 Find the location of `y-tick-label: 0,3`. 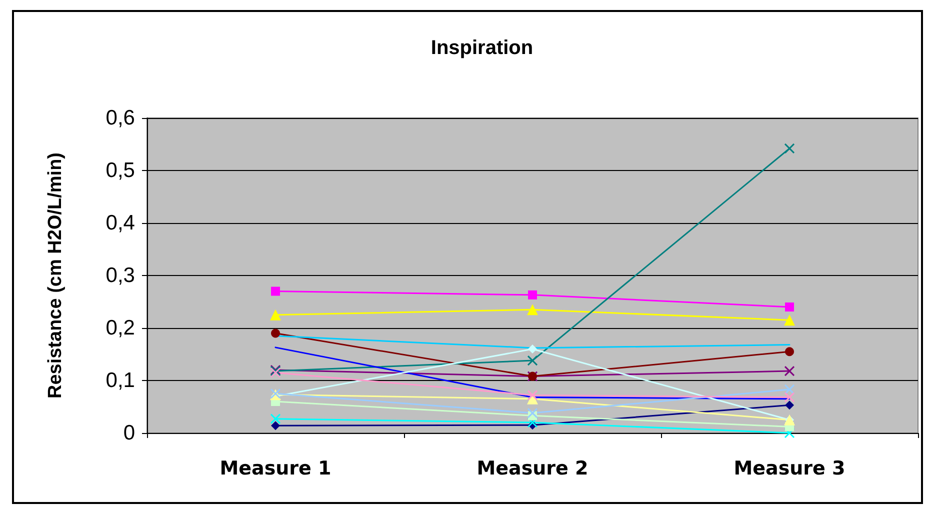

y-tick-label: 0,3 is located at coordinates (120, 275).